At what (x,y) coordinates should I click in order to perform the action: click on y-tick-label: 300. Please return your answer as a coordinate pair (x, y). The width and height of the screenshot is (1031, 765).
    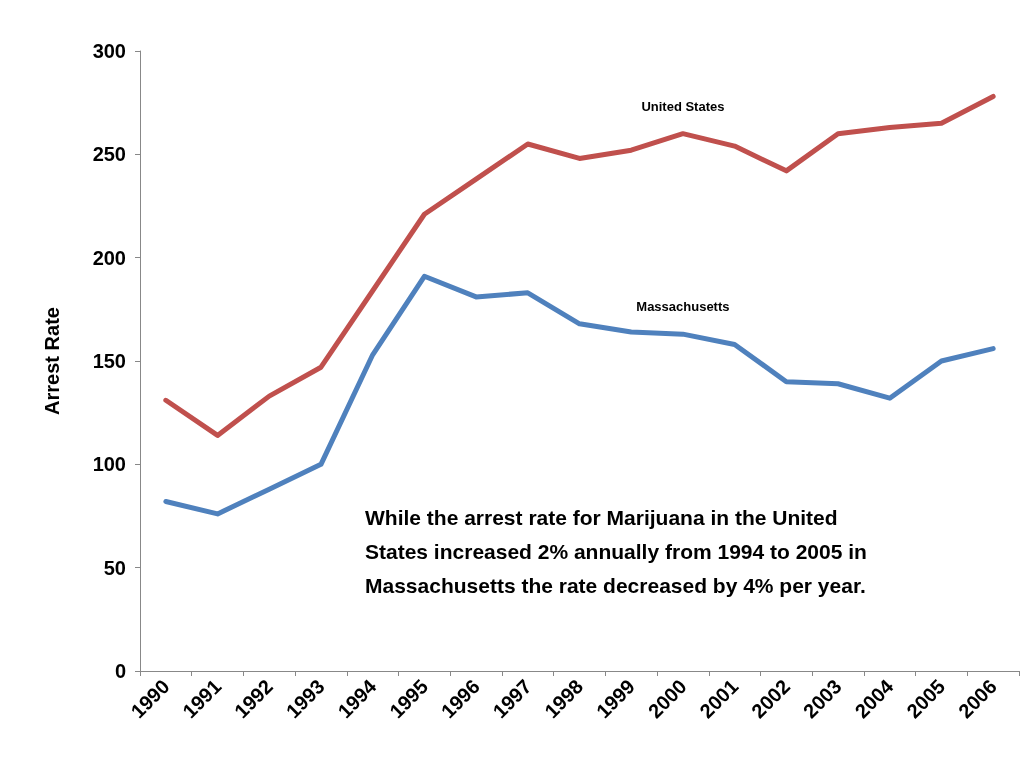
    Looking at the image, I should click on (109, 51).